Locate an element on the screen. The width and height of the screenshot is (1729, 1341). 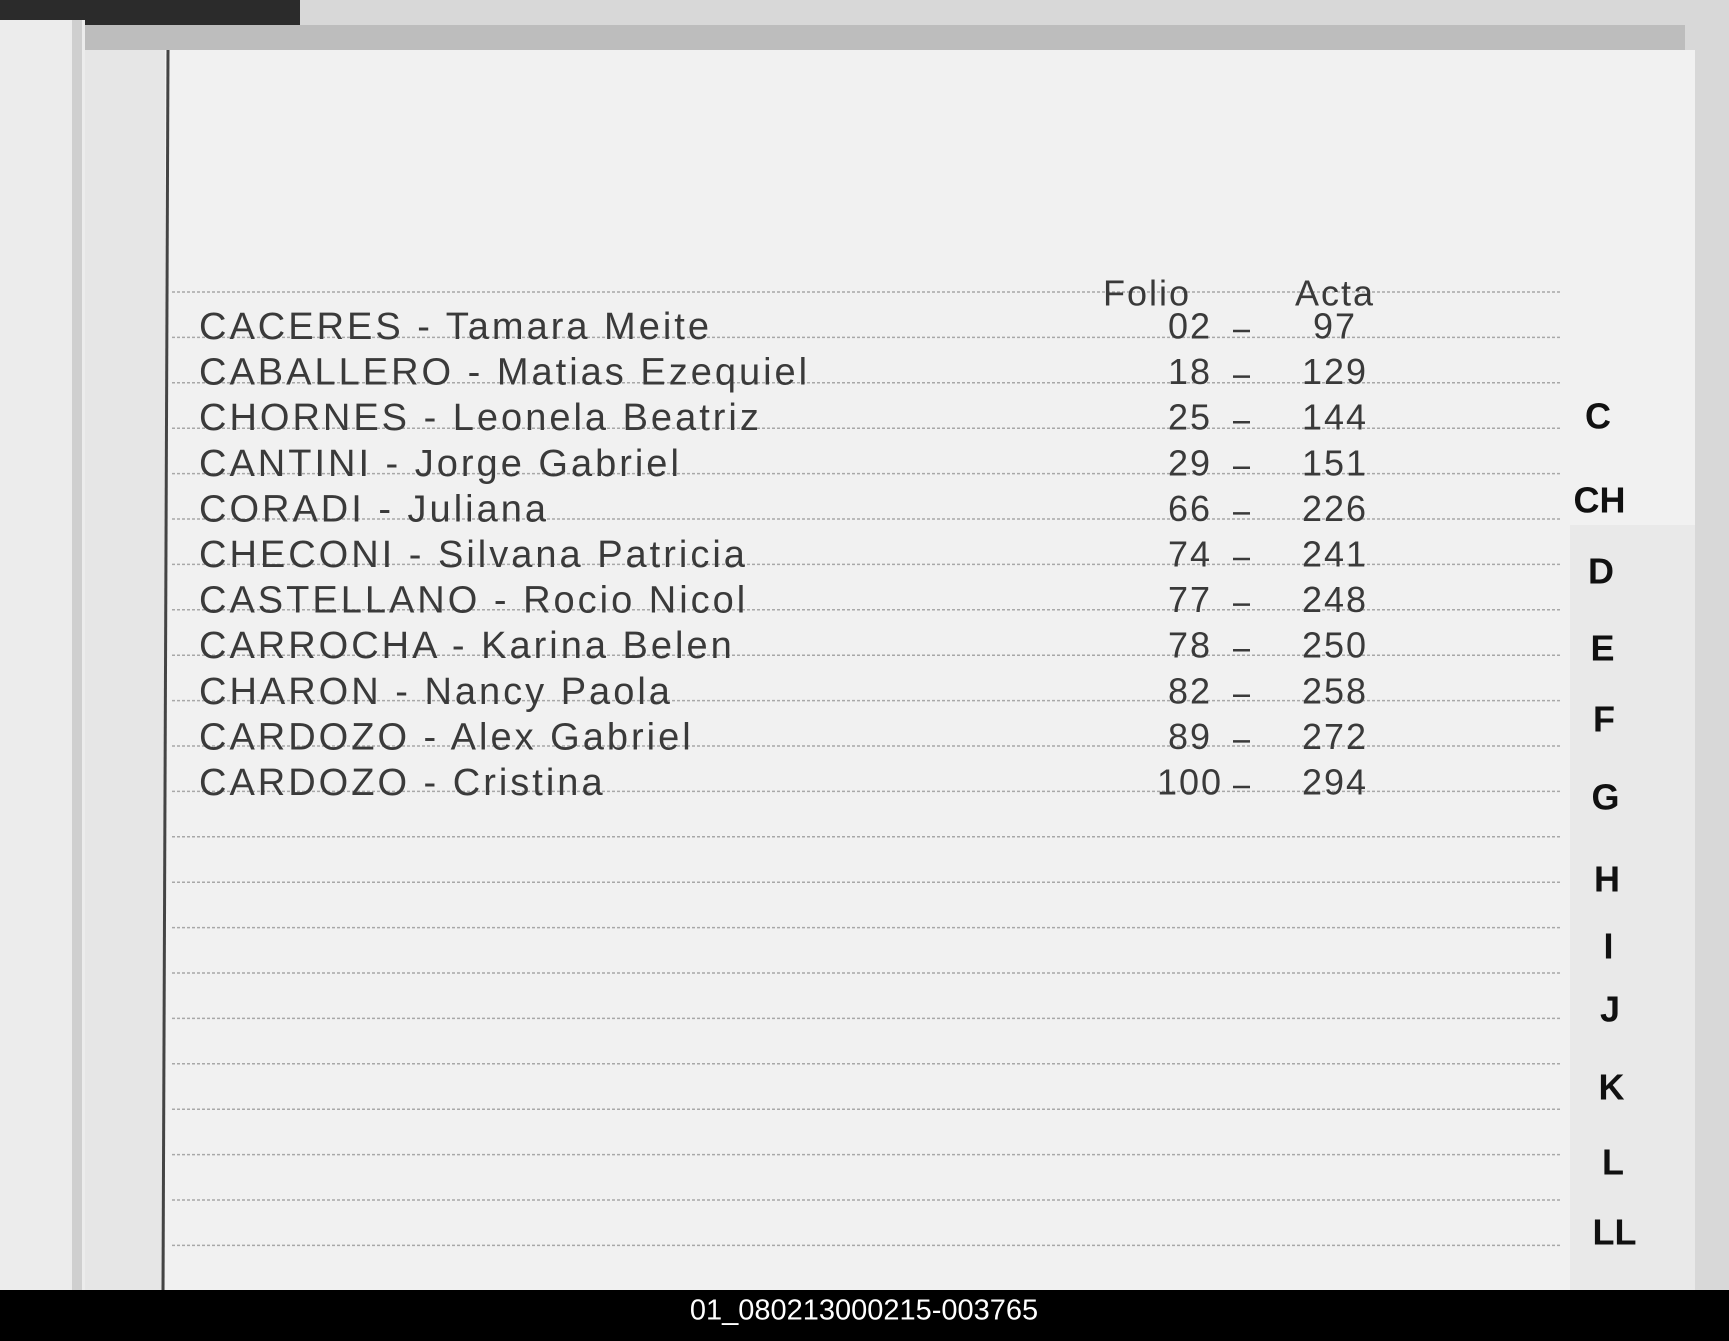
entry-folio: 78 is located at coordinates (1190, 645).